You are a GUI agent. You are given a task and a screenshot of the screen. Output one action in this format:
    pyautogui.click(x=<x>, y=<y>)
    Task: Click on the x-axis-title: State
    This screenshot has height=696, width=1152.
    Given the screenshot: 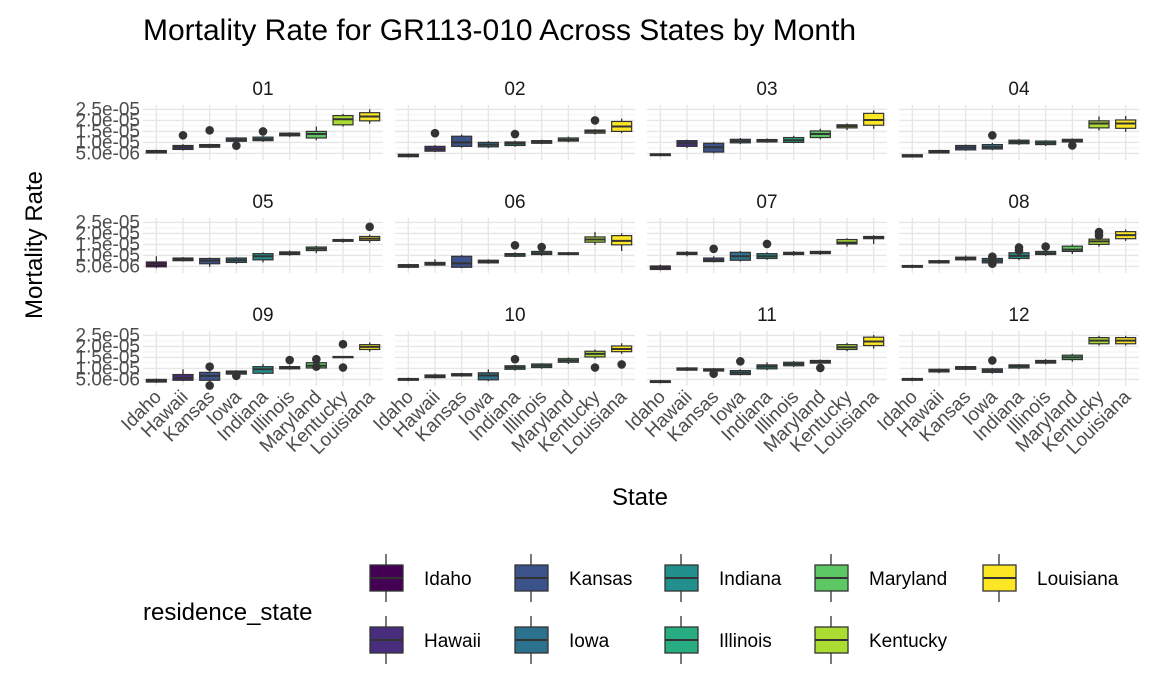 What is the action you would take?
    pyautogui.click(x=640, y=497)
    